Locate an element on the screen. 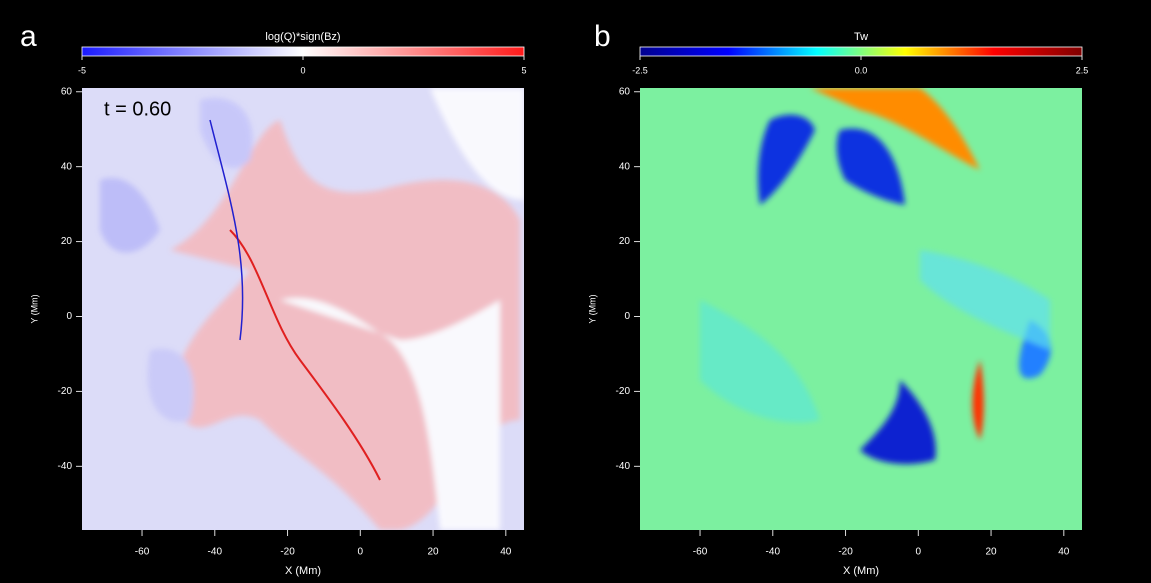 The image size is (1151, 583). colorbar-tick-label: 0.0 is located at coordinates (861, 70).